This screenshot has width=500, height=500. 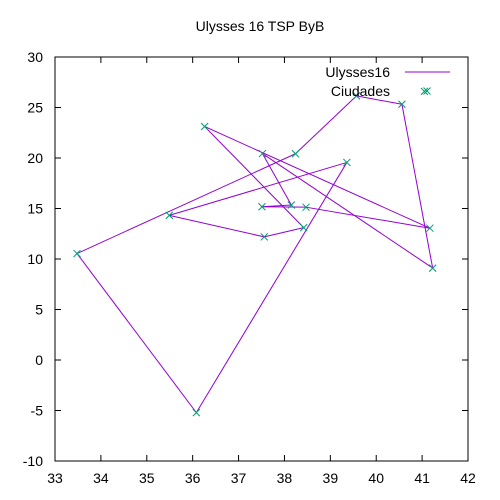 I want to click on x-tick-label: 33, so click(x=55, y=478).